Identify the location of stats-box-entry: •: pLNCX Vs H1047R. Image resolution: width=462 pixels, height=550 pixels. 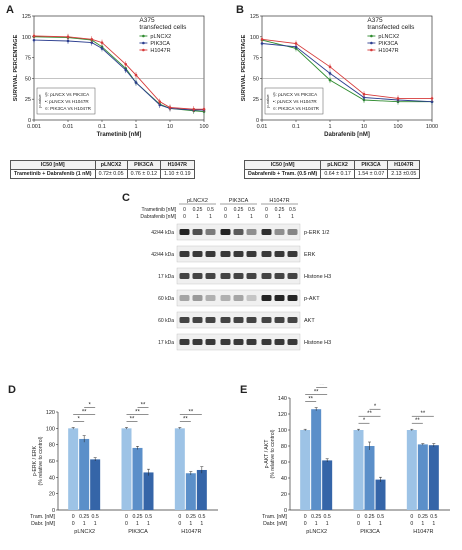
(67, 101).